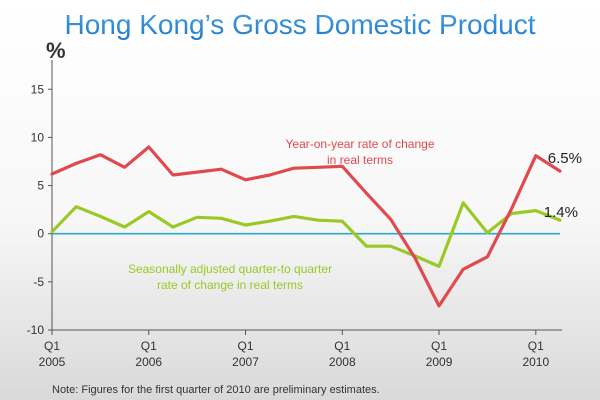 This screenshot has height=400, width=600. What do you see at coordinates (299, 24) in the screenshot?
I see `chart-title: Hong Kong’s Gross Domestic Product` at bounding box center [299, 24].